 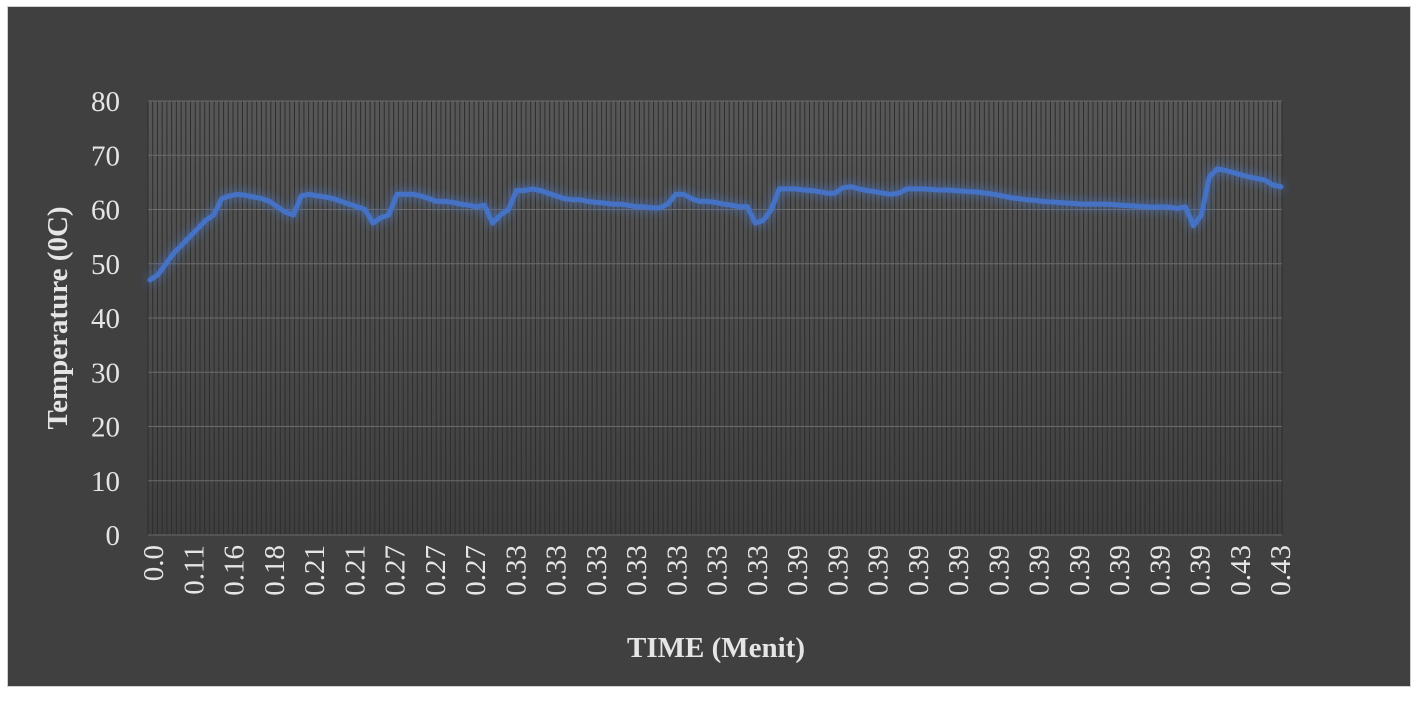 I want to click on y-tick-label: 30, so click(x=105, y=373).